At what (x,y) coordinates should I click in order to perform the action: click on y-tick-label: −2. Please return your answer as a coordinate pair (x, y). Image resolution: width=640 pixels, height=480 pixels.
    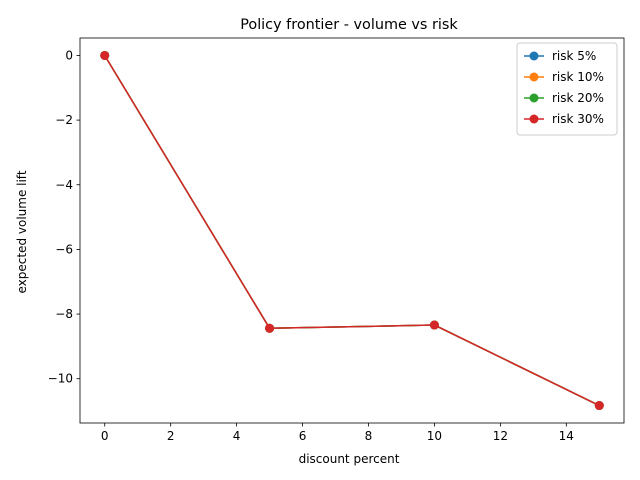
    Looking at the image, I should click on (64, 120).